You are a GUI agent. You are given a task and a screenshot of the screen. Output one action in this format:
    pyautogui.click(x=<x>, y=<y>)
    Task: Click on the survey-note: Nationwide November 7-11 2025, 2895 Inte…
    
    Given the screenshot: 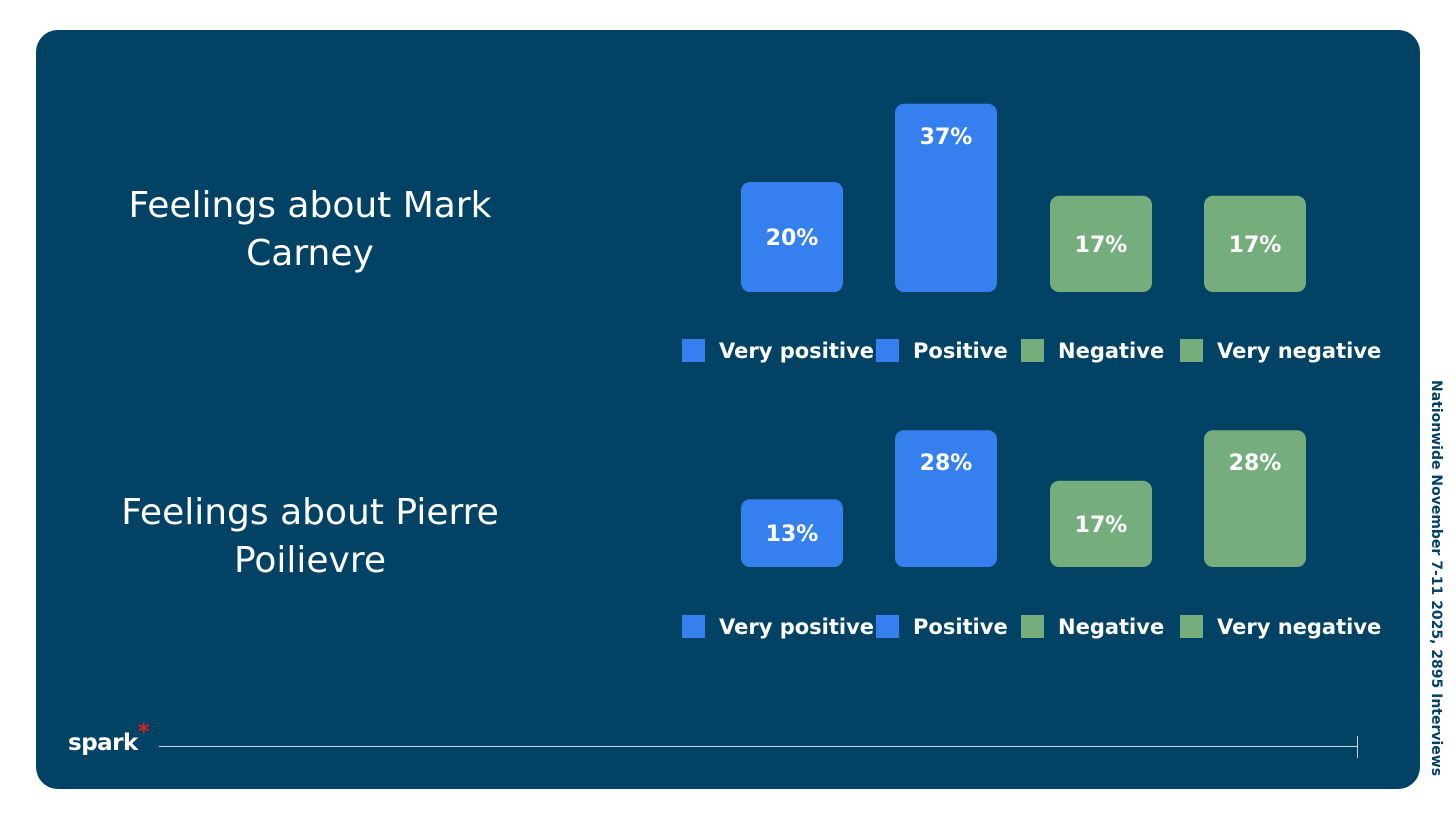 What is the action you would take?
    pyautogui.click(x=1436, y=578)
    